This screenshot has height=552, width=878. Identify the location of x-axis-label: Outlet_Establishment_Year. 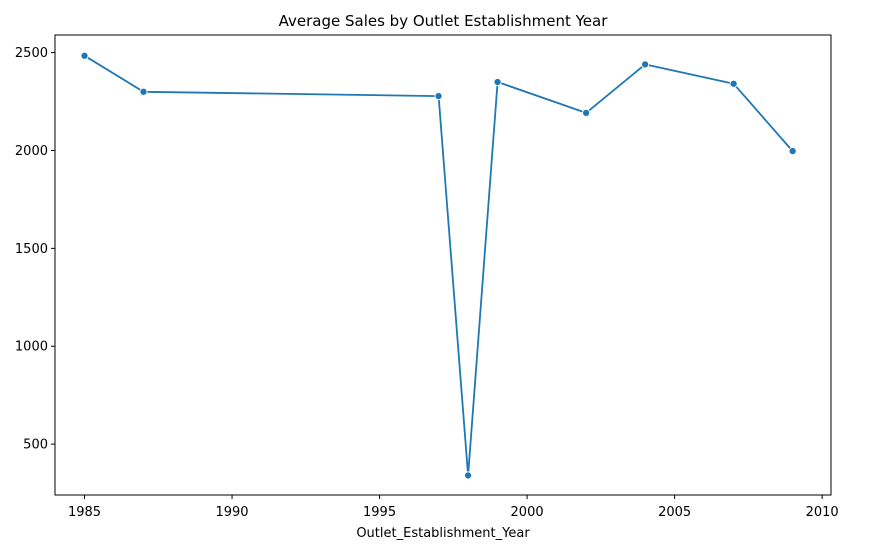
(443, 533).